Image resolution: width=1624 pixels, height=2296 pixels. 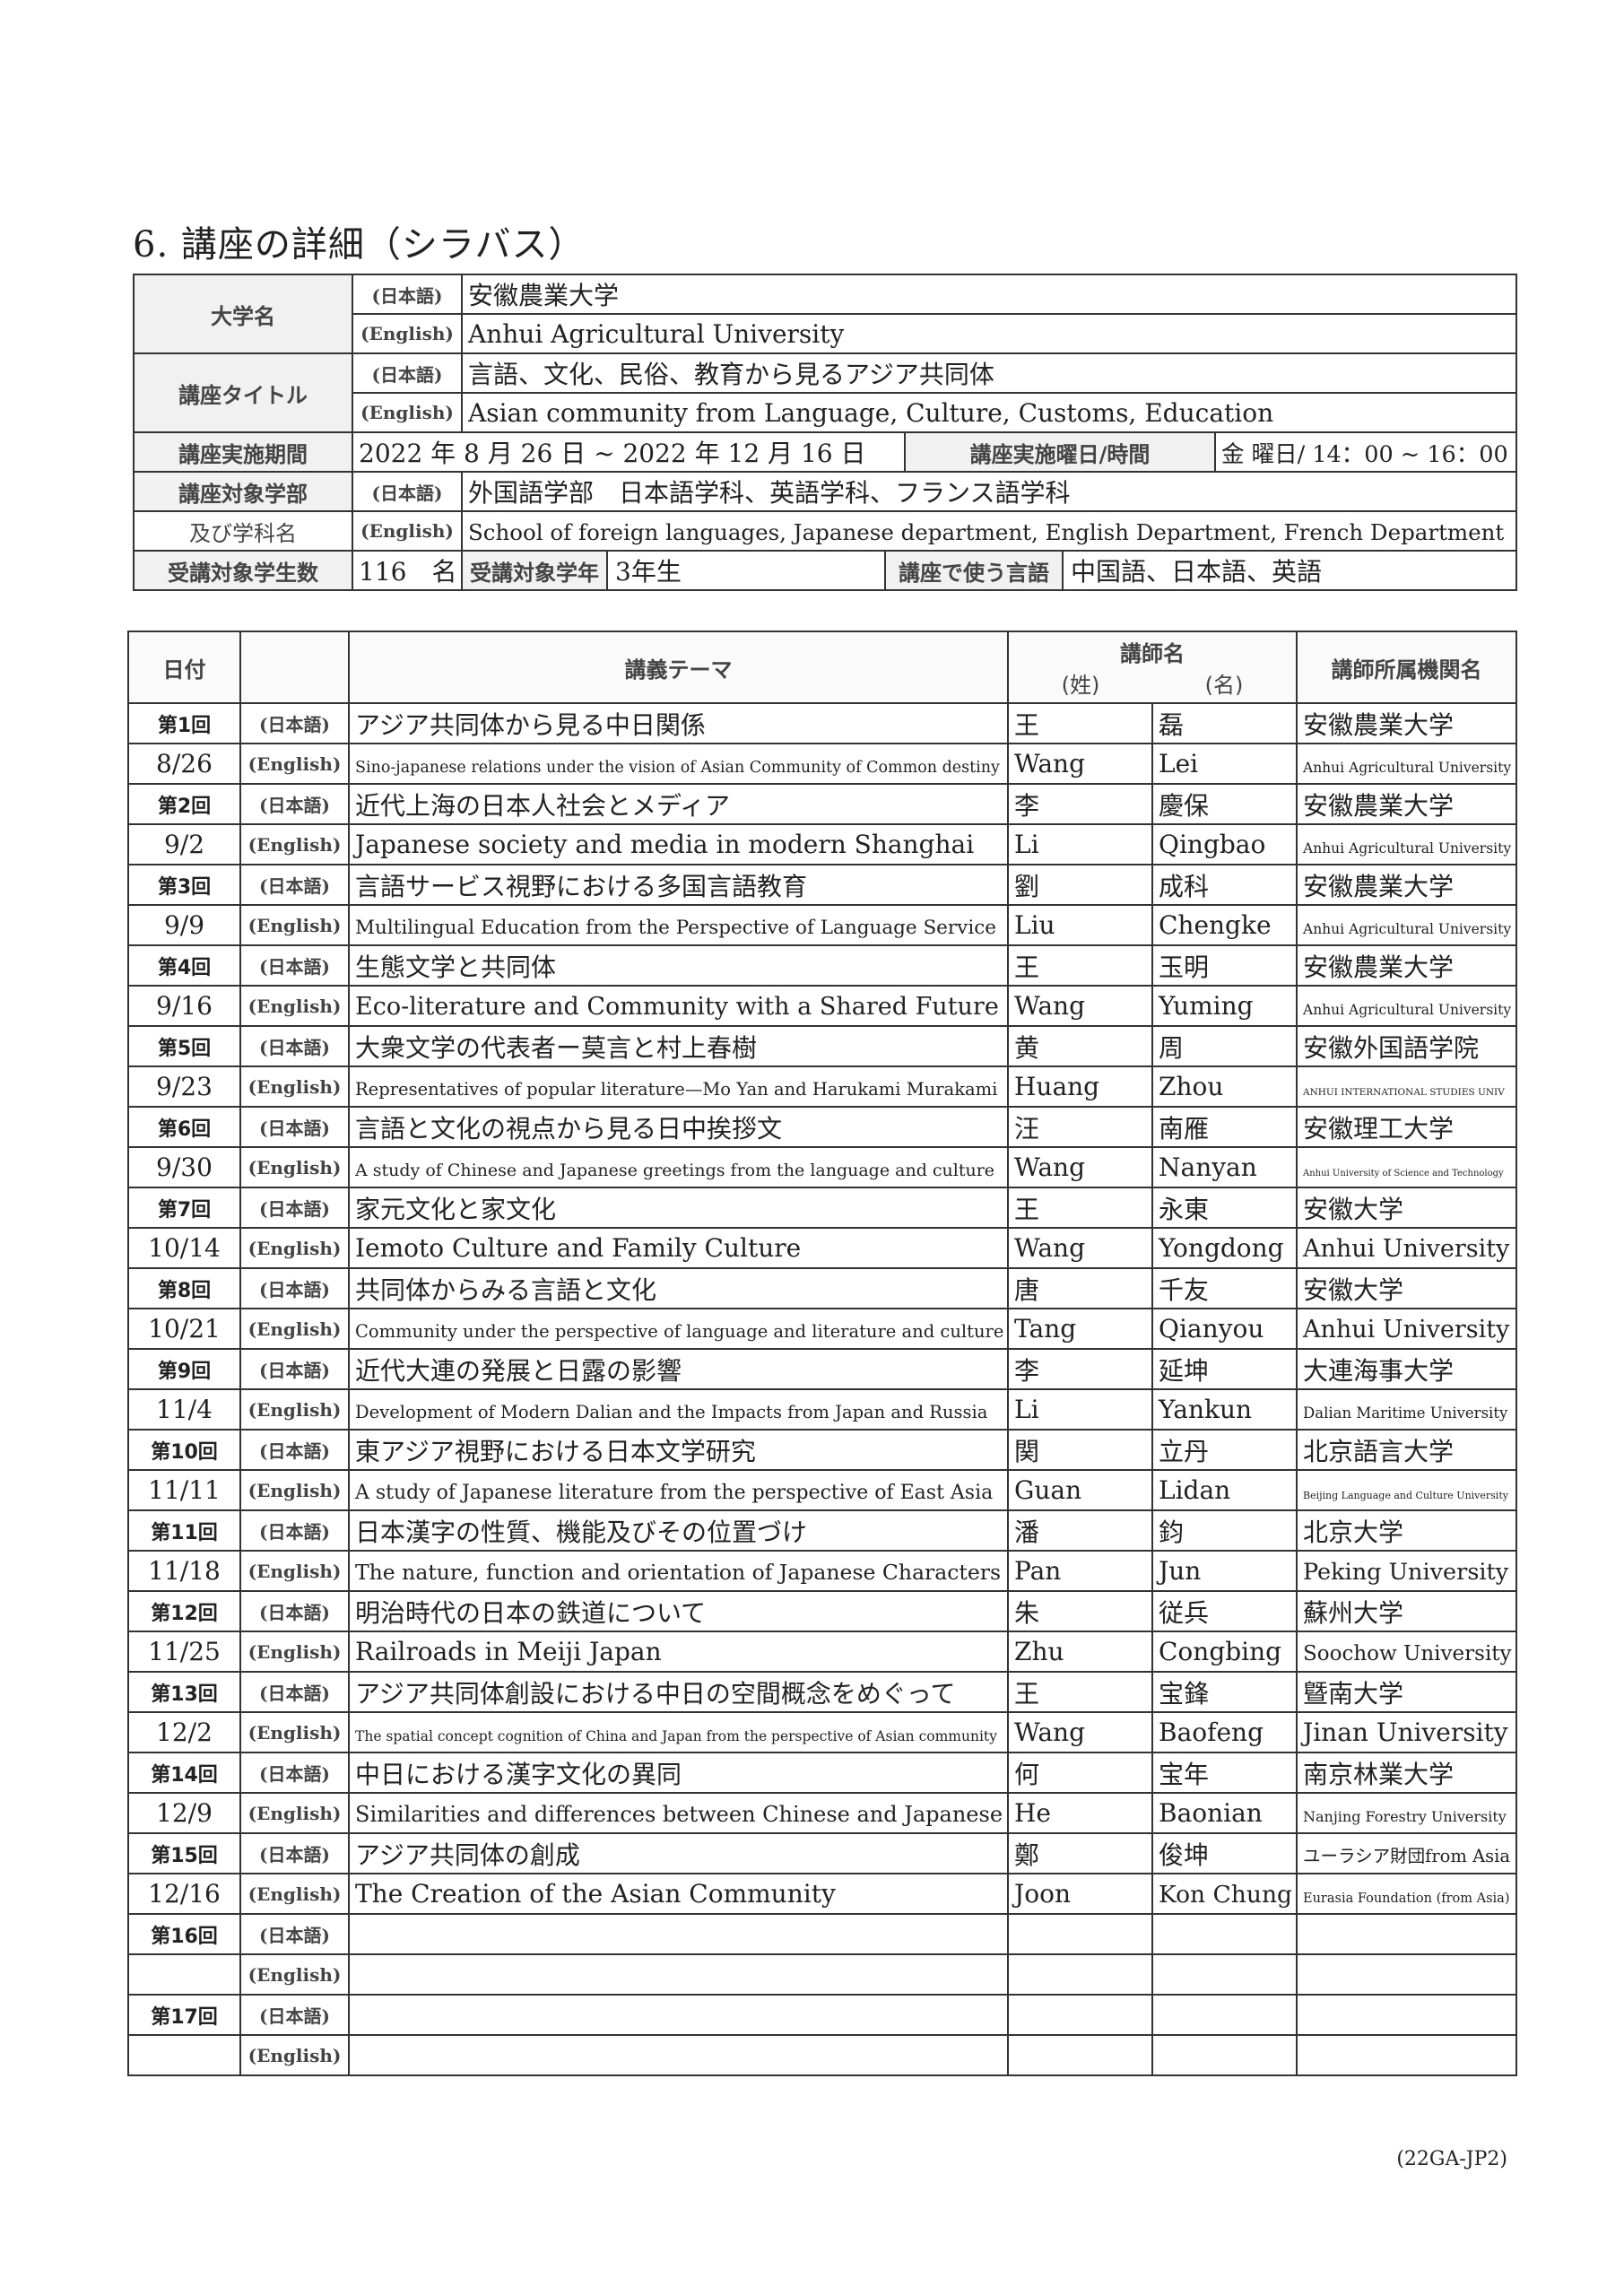 What do you see at coordinates (678, 1853) in the screenshot?
I see `theme-jp: アジア共同体の創成` at bounding box center [678, 1853].